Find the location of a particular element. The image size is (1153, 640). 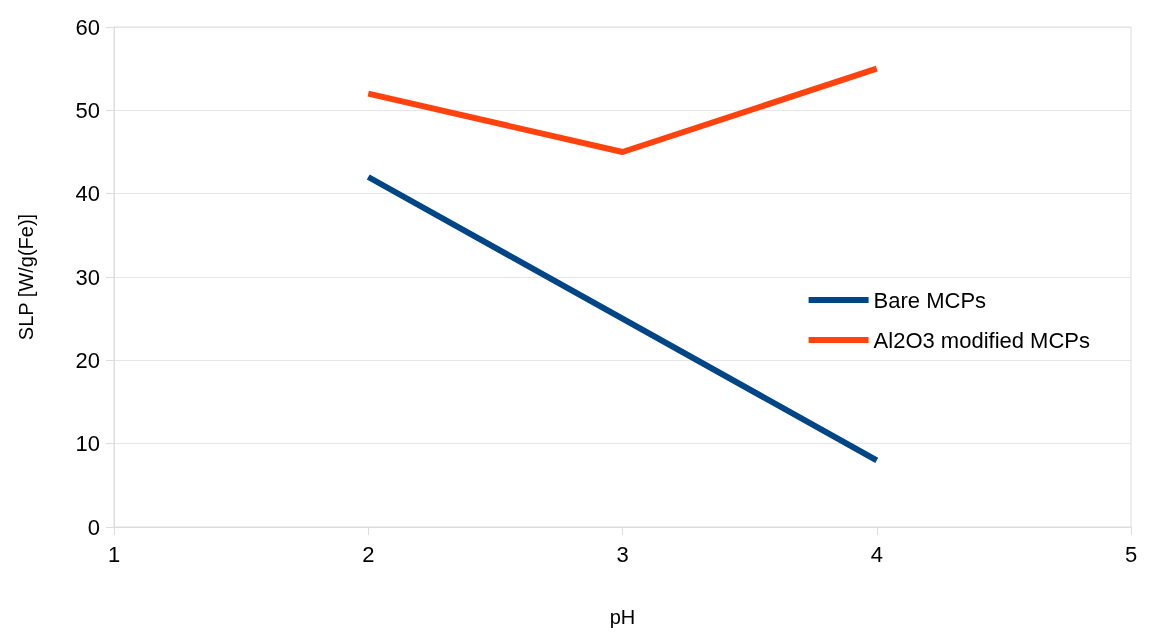

y-axis-title: SLP [W/g(Fe)] is located at coordinates (26, 277).